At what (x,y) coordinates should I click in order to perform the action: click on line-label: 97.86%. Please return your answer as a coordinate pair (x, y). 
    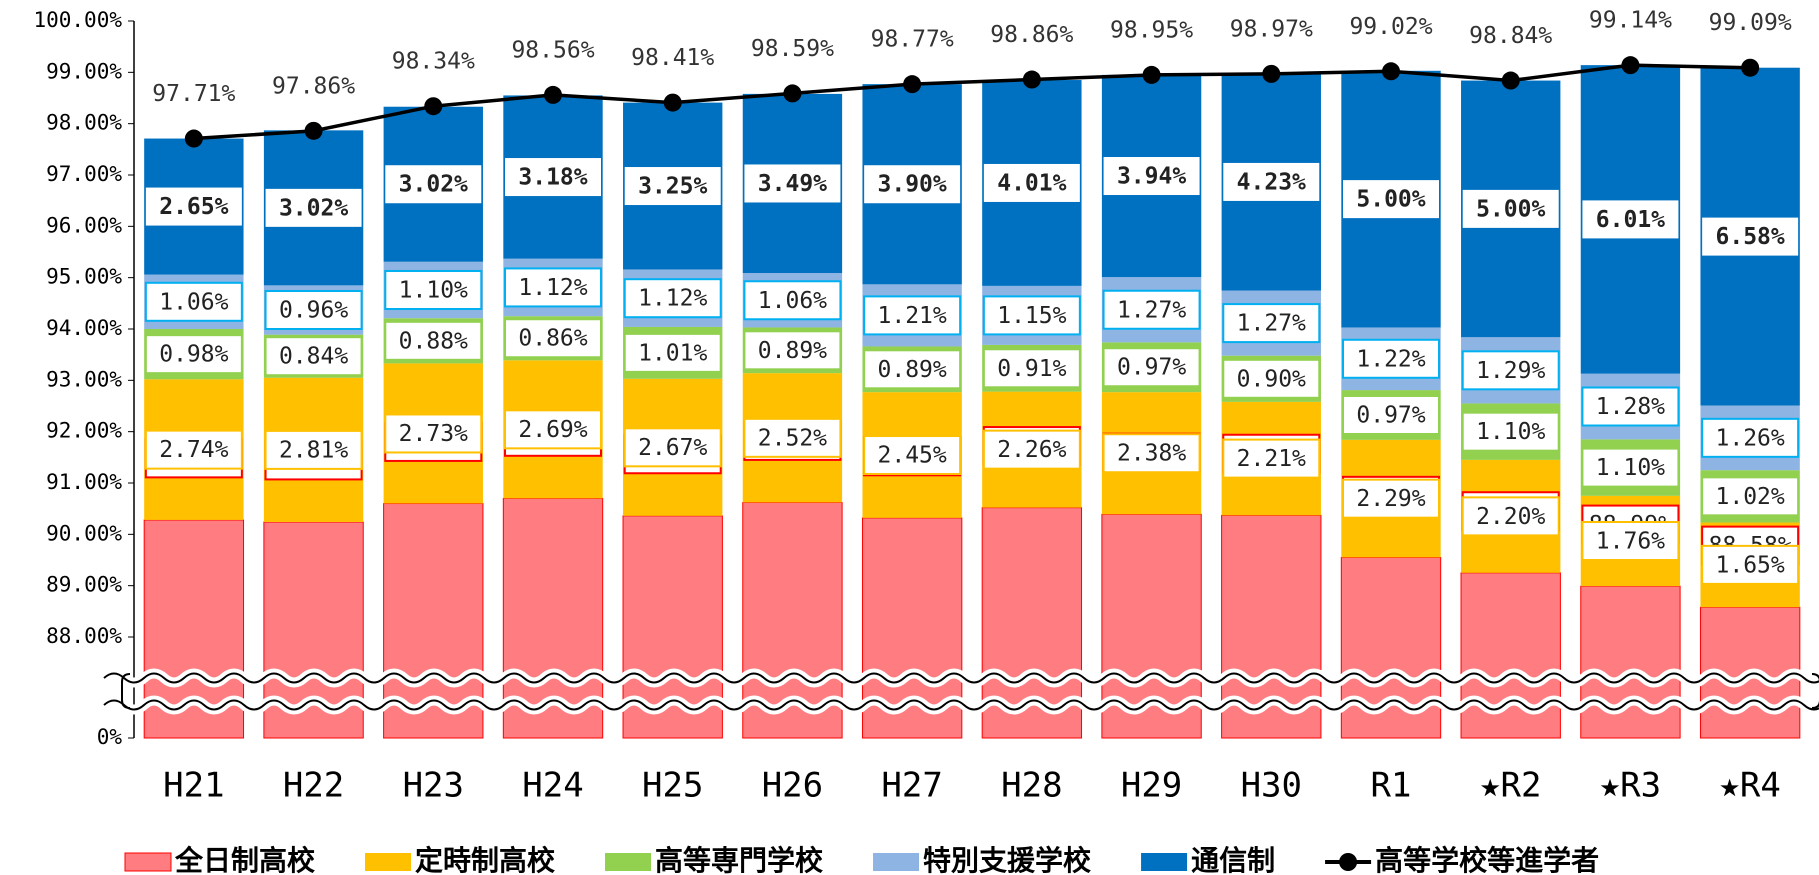
    Looking at the image, I should click on (313, 86).